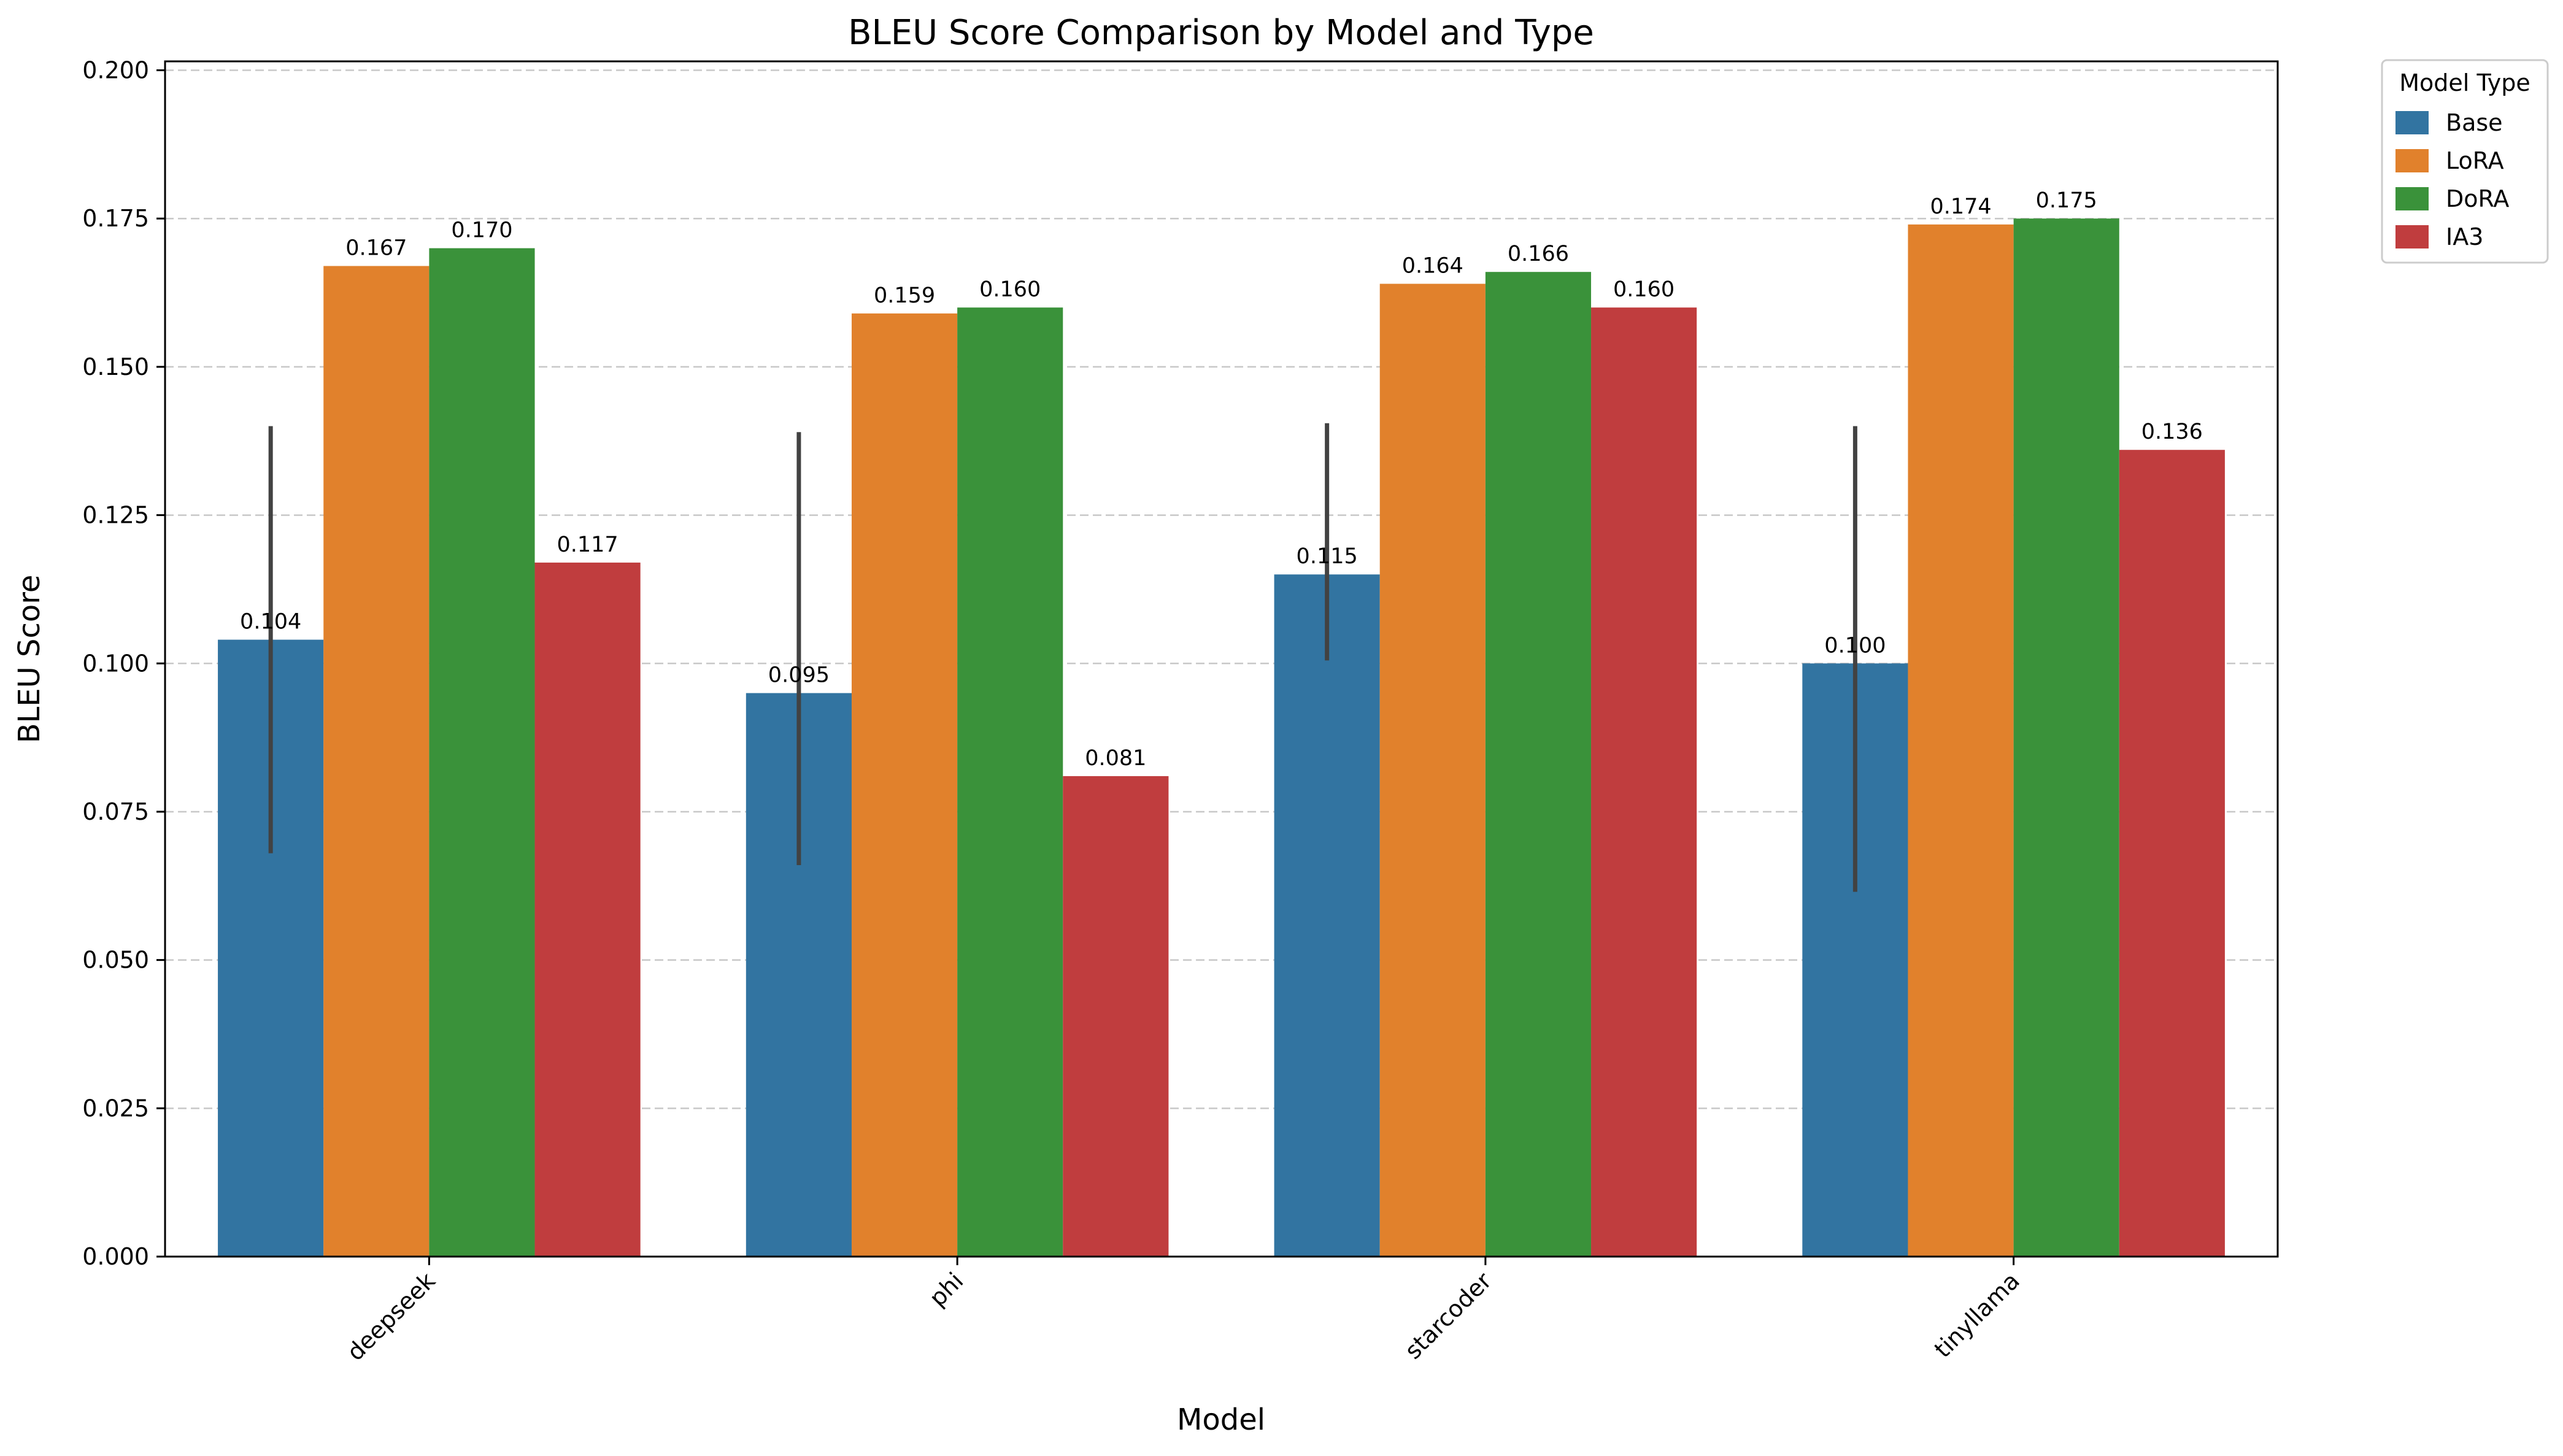 The width and height of the screenshot is (2563, 1456). I want to click on bar-value-label: 0.166, so click(1538, 254).